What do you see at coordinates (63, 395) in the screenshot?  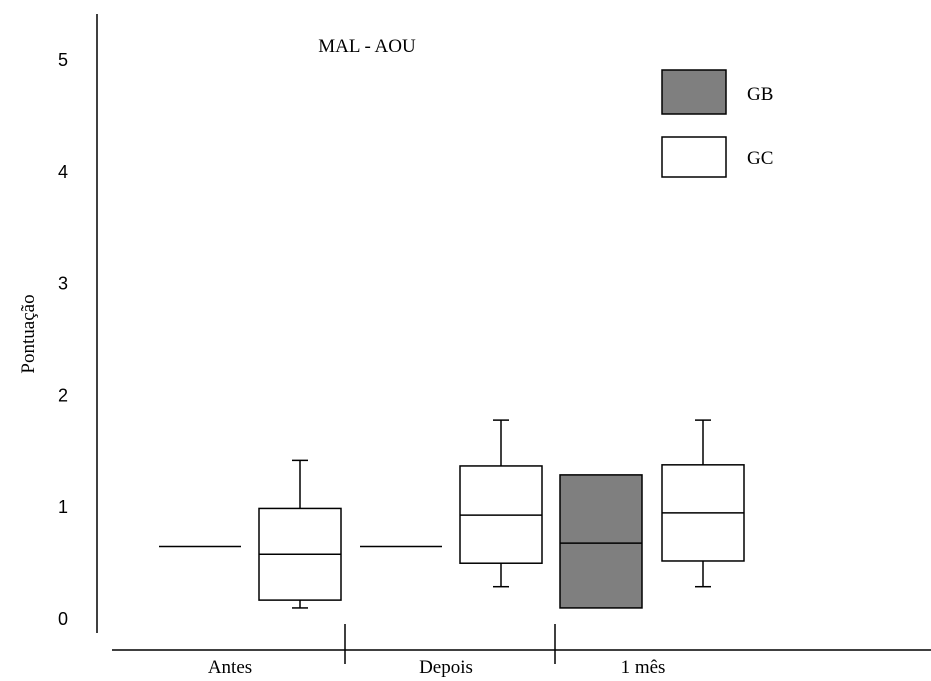 I see `y-tick-label: 2` at bounding box center [63, 395].